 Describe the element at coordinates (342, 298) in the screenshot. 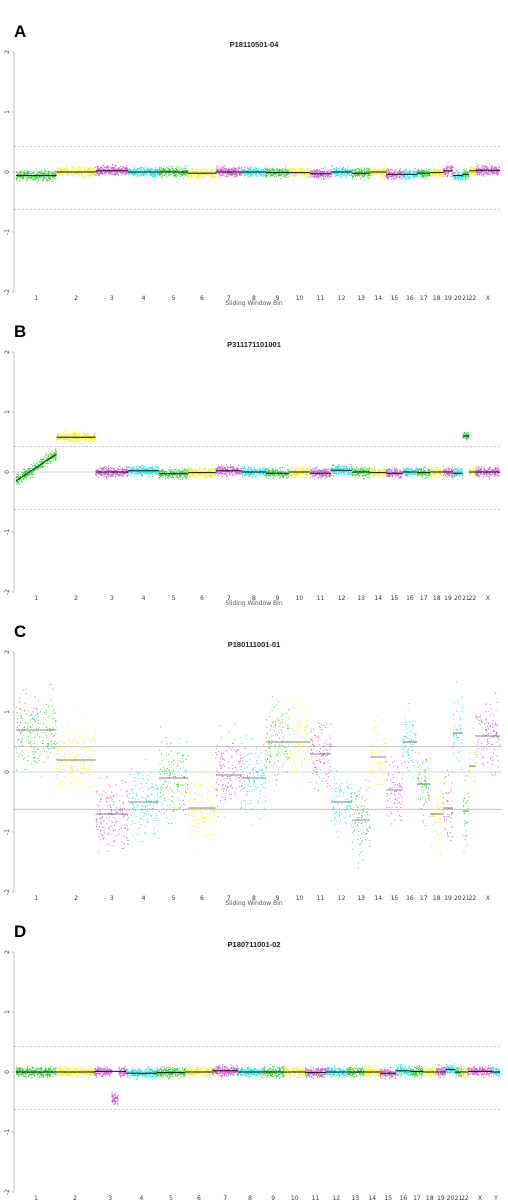

I see `chromosome-label: 12` at that location.